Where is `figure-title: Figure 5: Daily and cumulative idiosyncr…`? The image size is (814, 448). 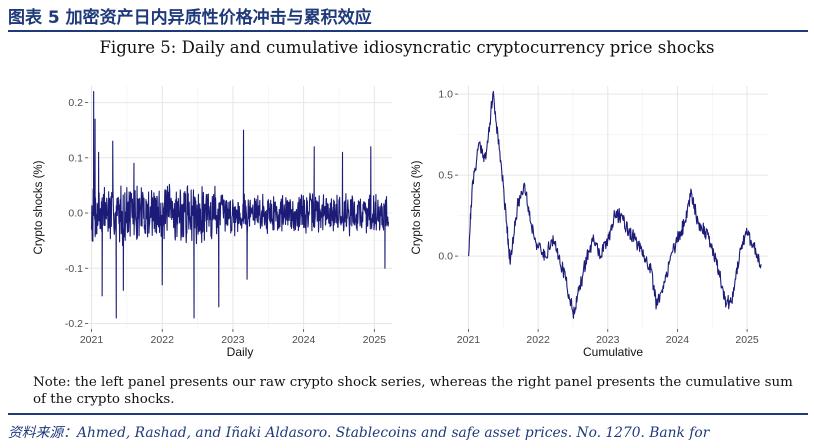
figure-title: Figure 5: Daily and cumulative idiosyncr… is located at coordinates (407, 47).